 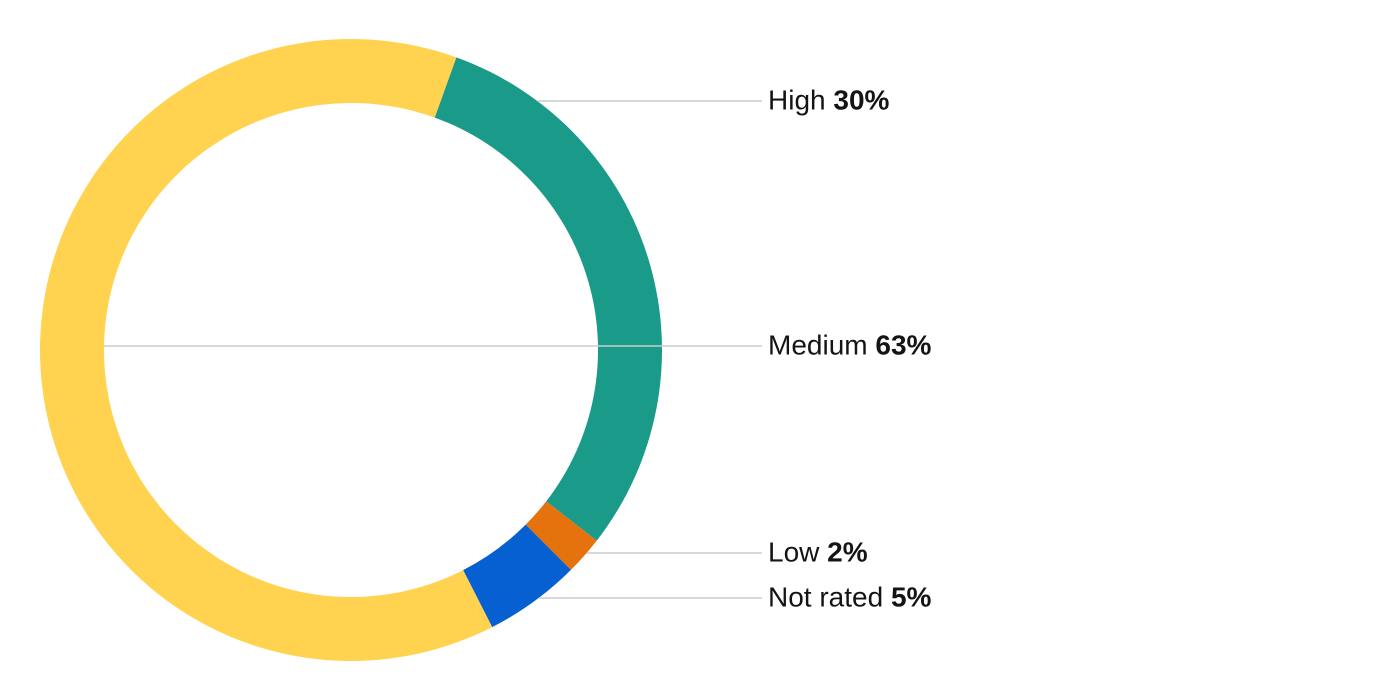 I want to click on slice-not-rated, so click(x=517, y=576).